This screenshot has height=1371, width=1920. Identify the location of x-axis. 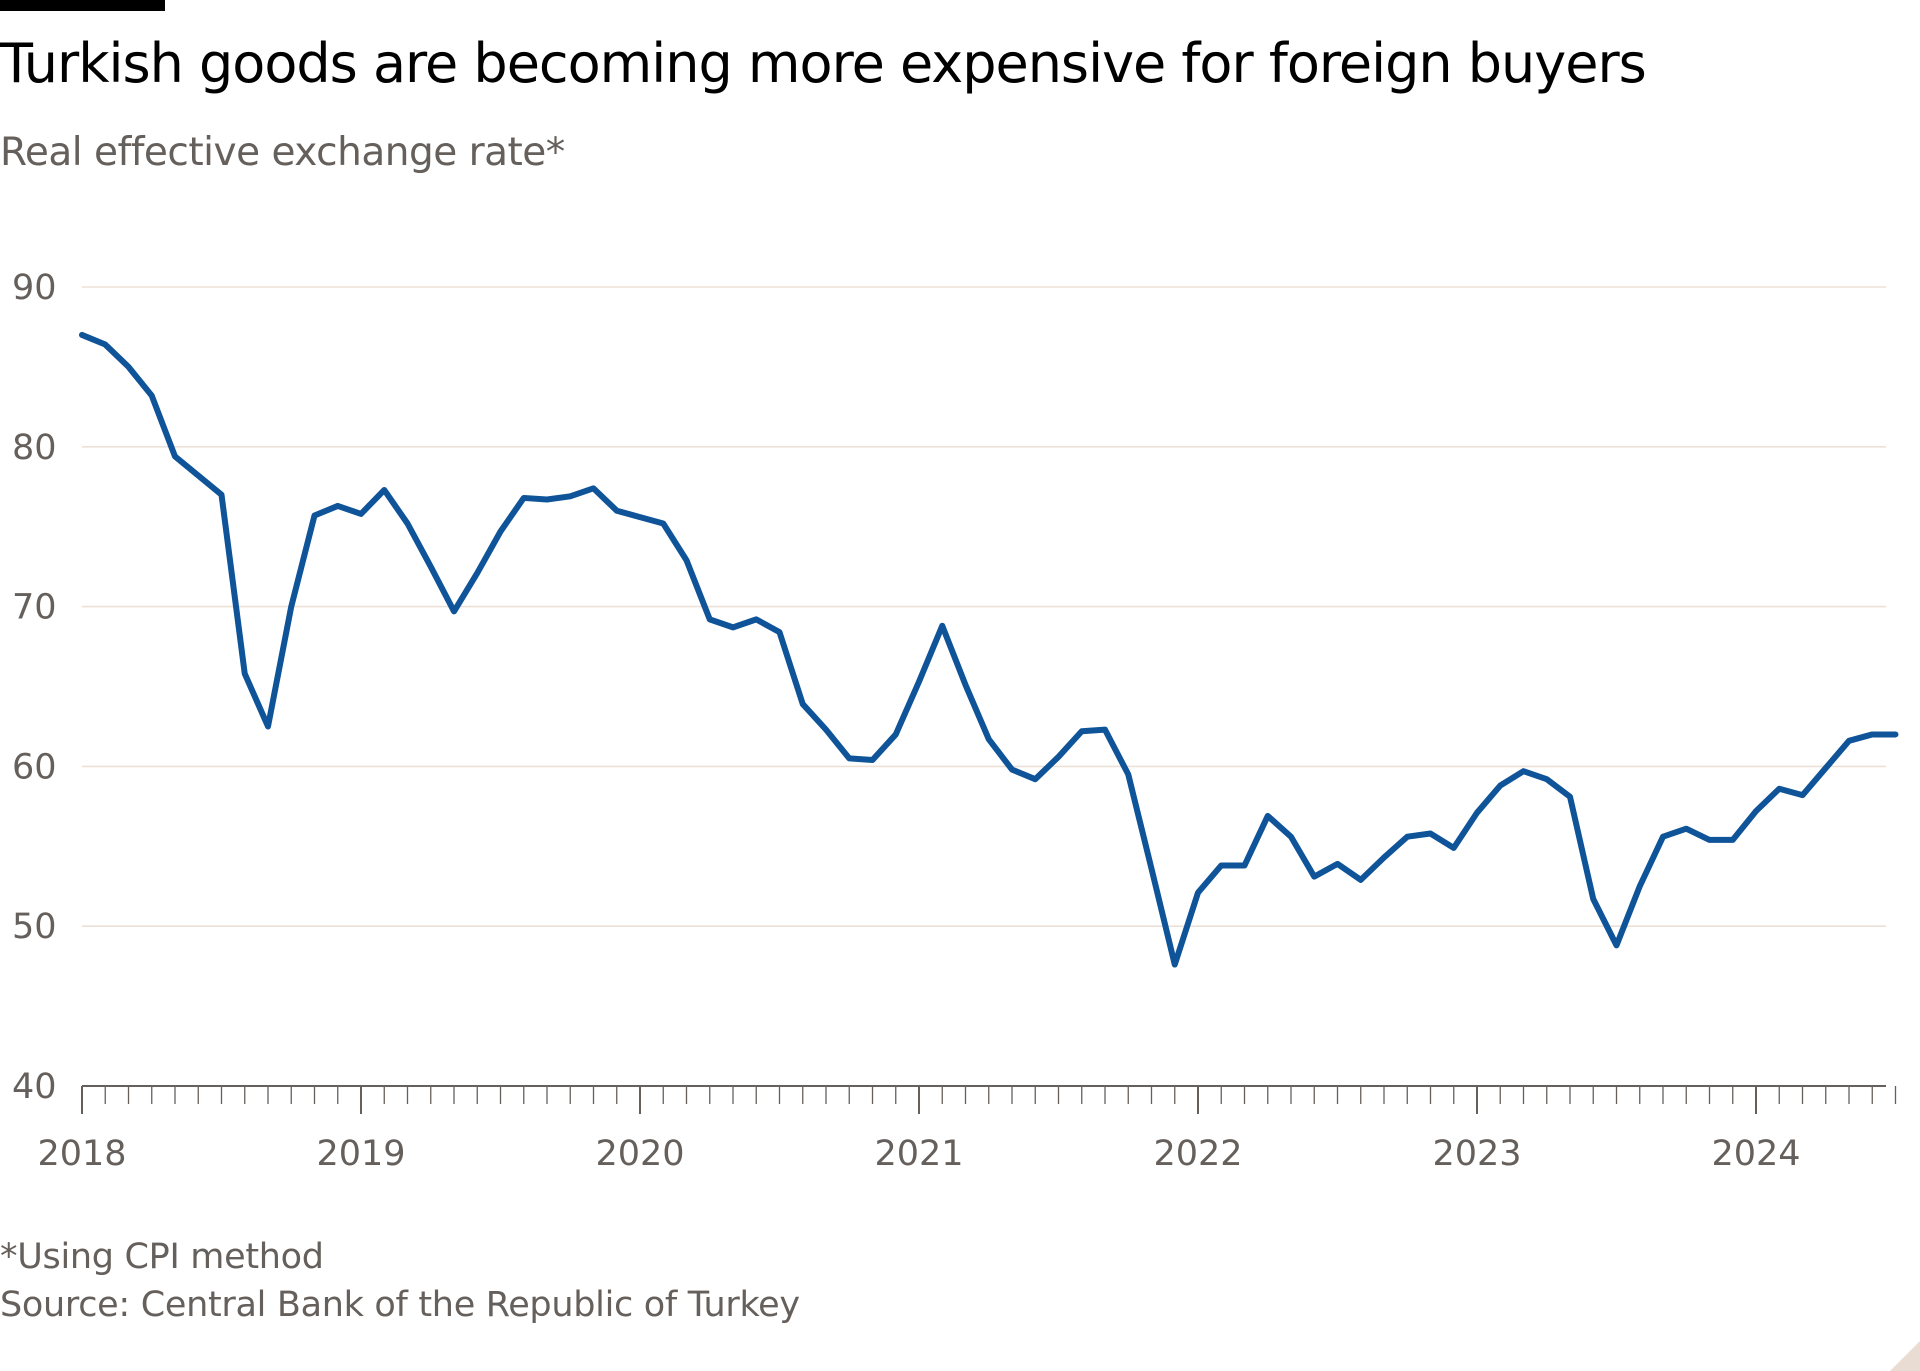
(989, 1100).